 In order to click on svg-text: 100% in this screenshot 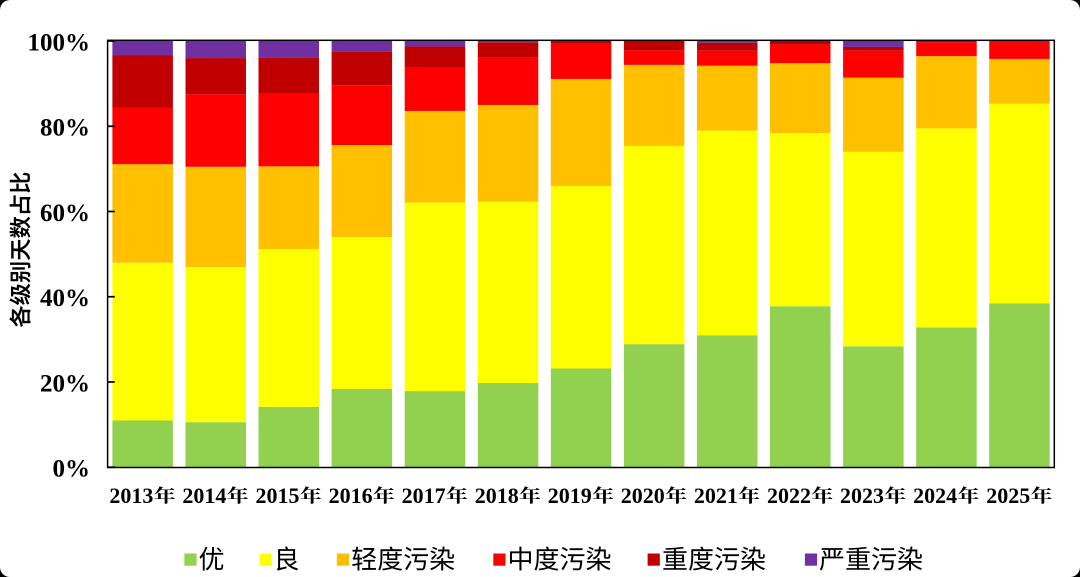, I will do `click(59, 42)`.